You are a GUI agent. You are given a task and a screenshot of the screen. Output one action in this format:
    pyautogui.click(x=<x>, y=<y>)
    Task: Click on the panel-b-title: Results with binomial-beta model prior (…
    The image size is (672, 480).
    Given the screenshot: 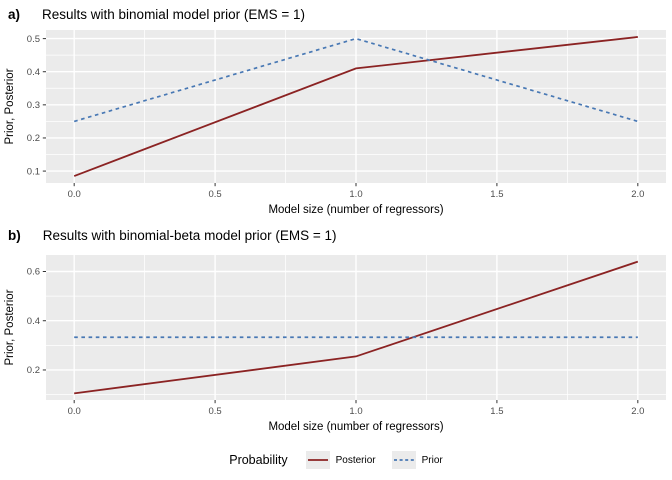 What is the action you would take?
    pyautogui.click(x=189, y=235)
    